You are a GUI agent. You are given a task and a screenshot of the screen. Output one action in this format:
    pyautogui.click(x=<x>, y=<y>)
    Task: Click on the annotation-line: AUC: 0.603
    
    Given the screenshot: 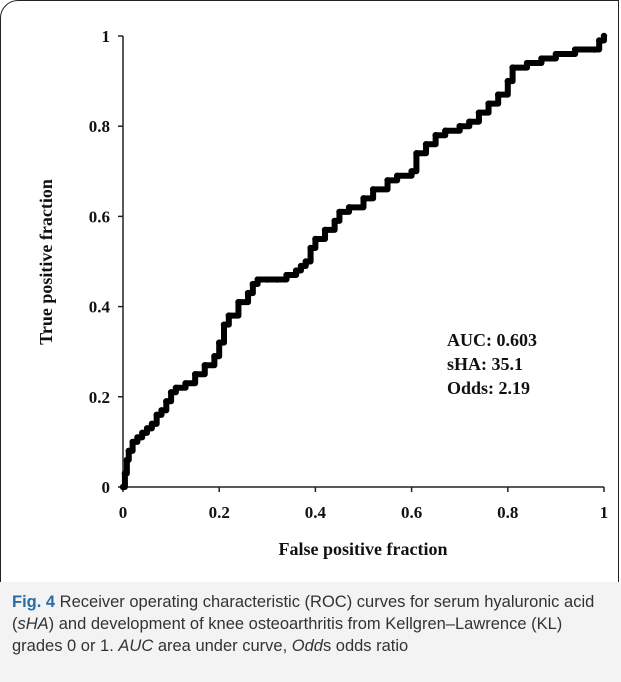 What is the action you would take?
    pyautogui.click(x=492, y=340)
    